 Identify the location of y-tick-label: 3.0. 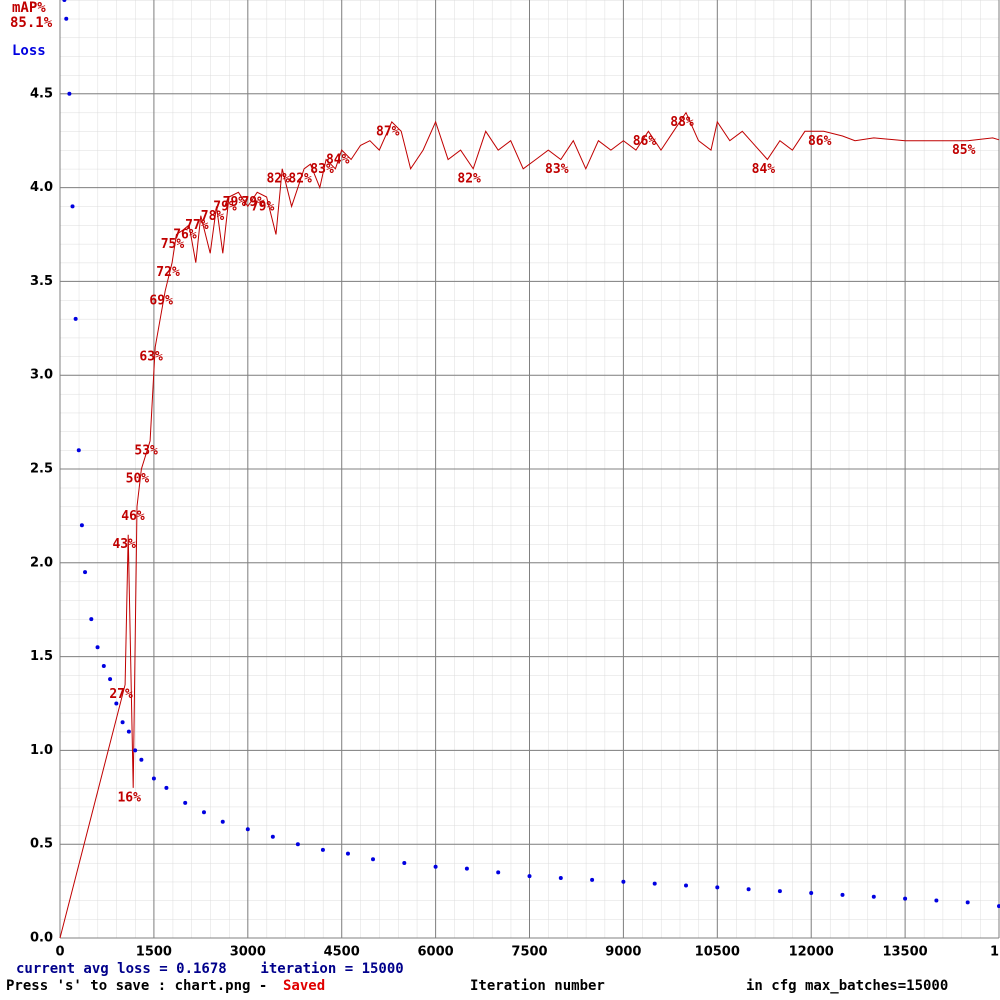
(41, 375).